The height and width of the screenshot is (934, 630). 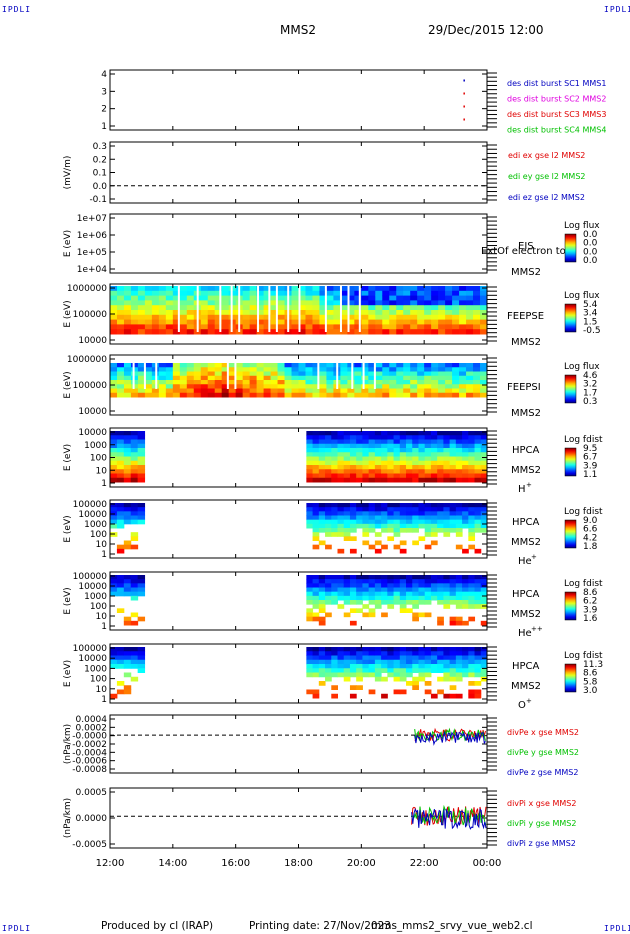 I want to click on colorbar-tick-label: 0.0, so click(x=590, y=261).